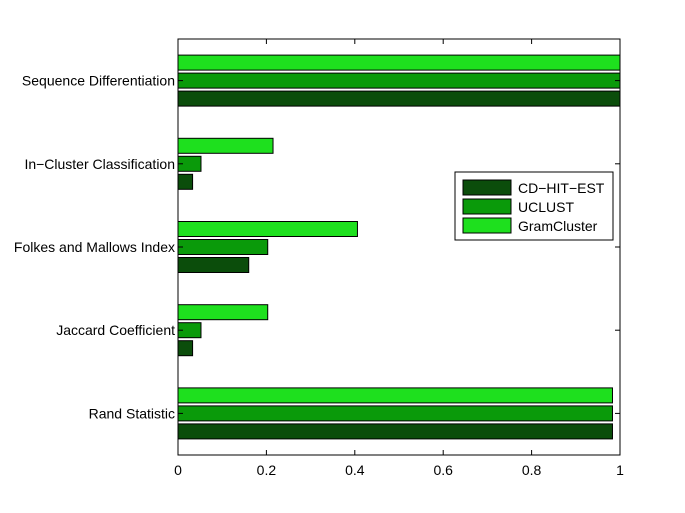 The image size is (685, 513). What do you see at coordinates (115, 330) in the screenshot?
I see `category-label: Jaccard Coefficient` at bounding box center [115, 330].